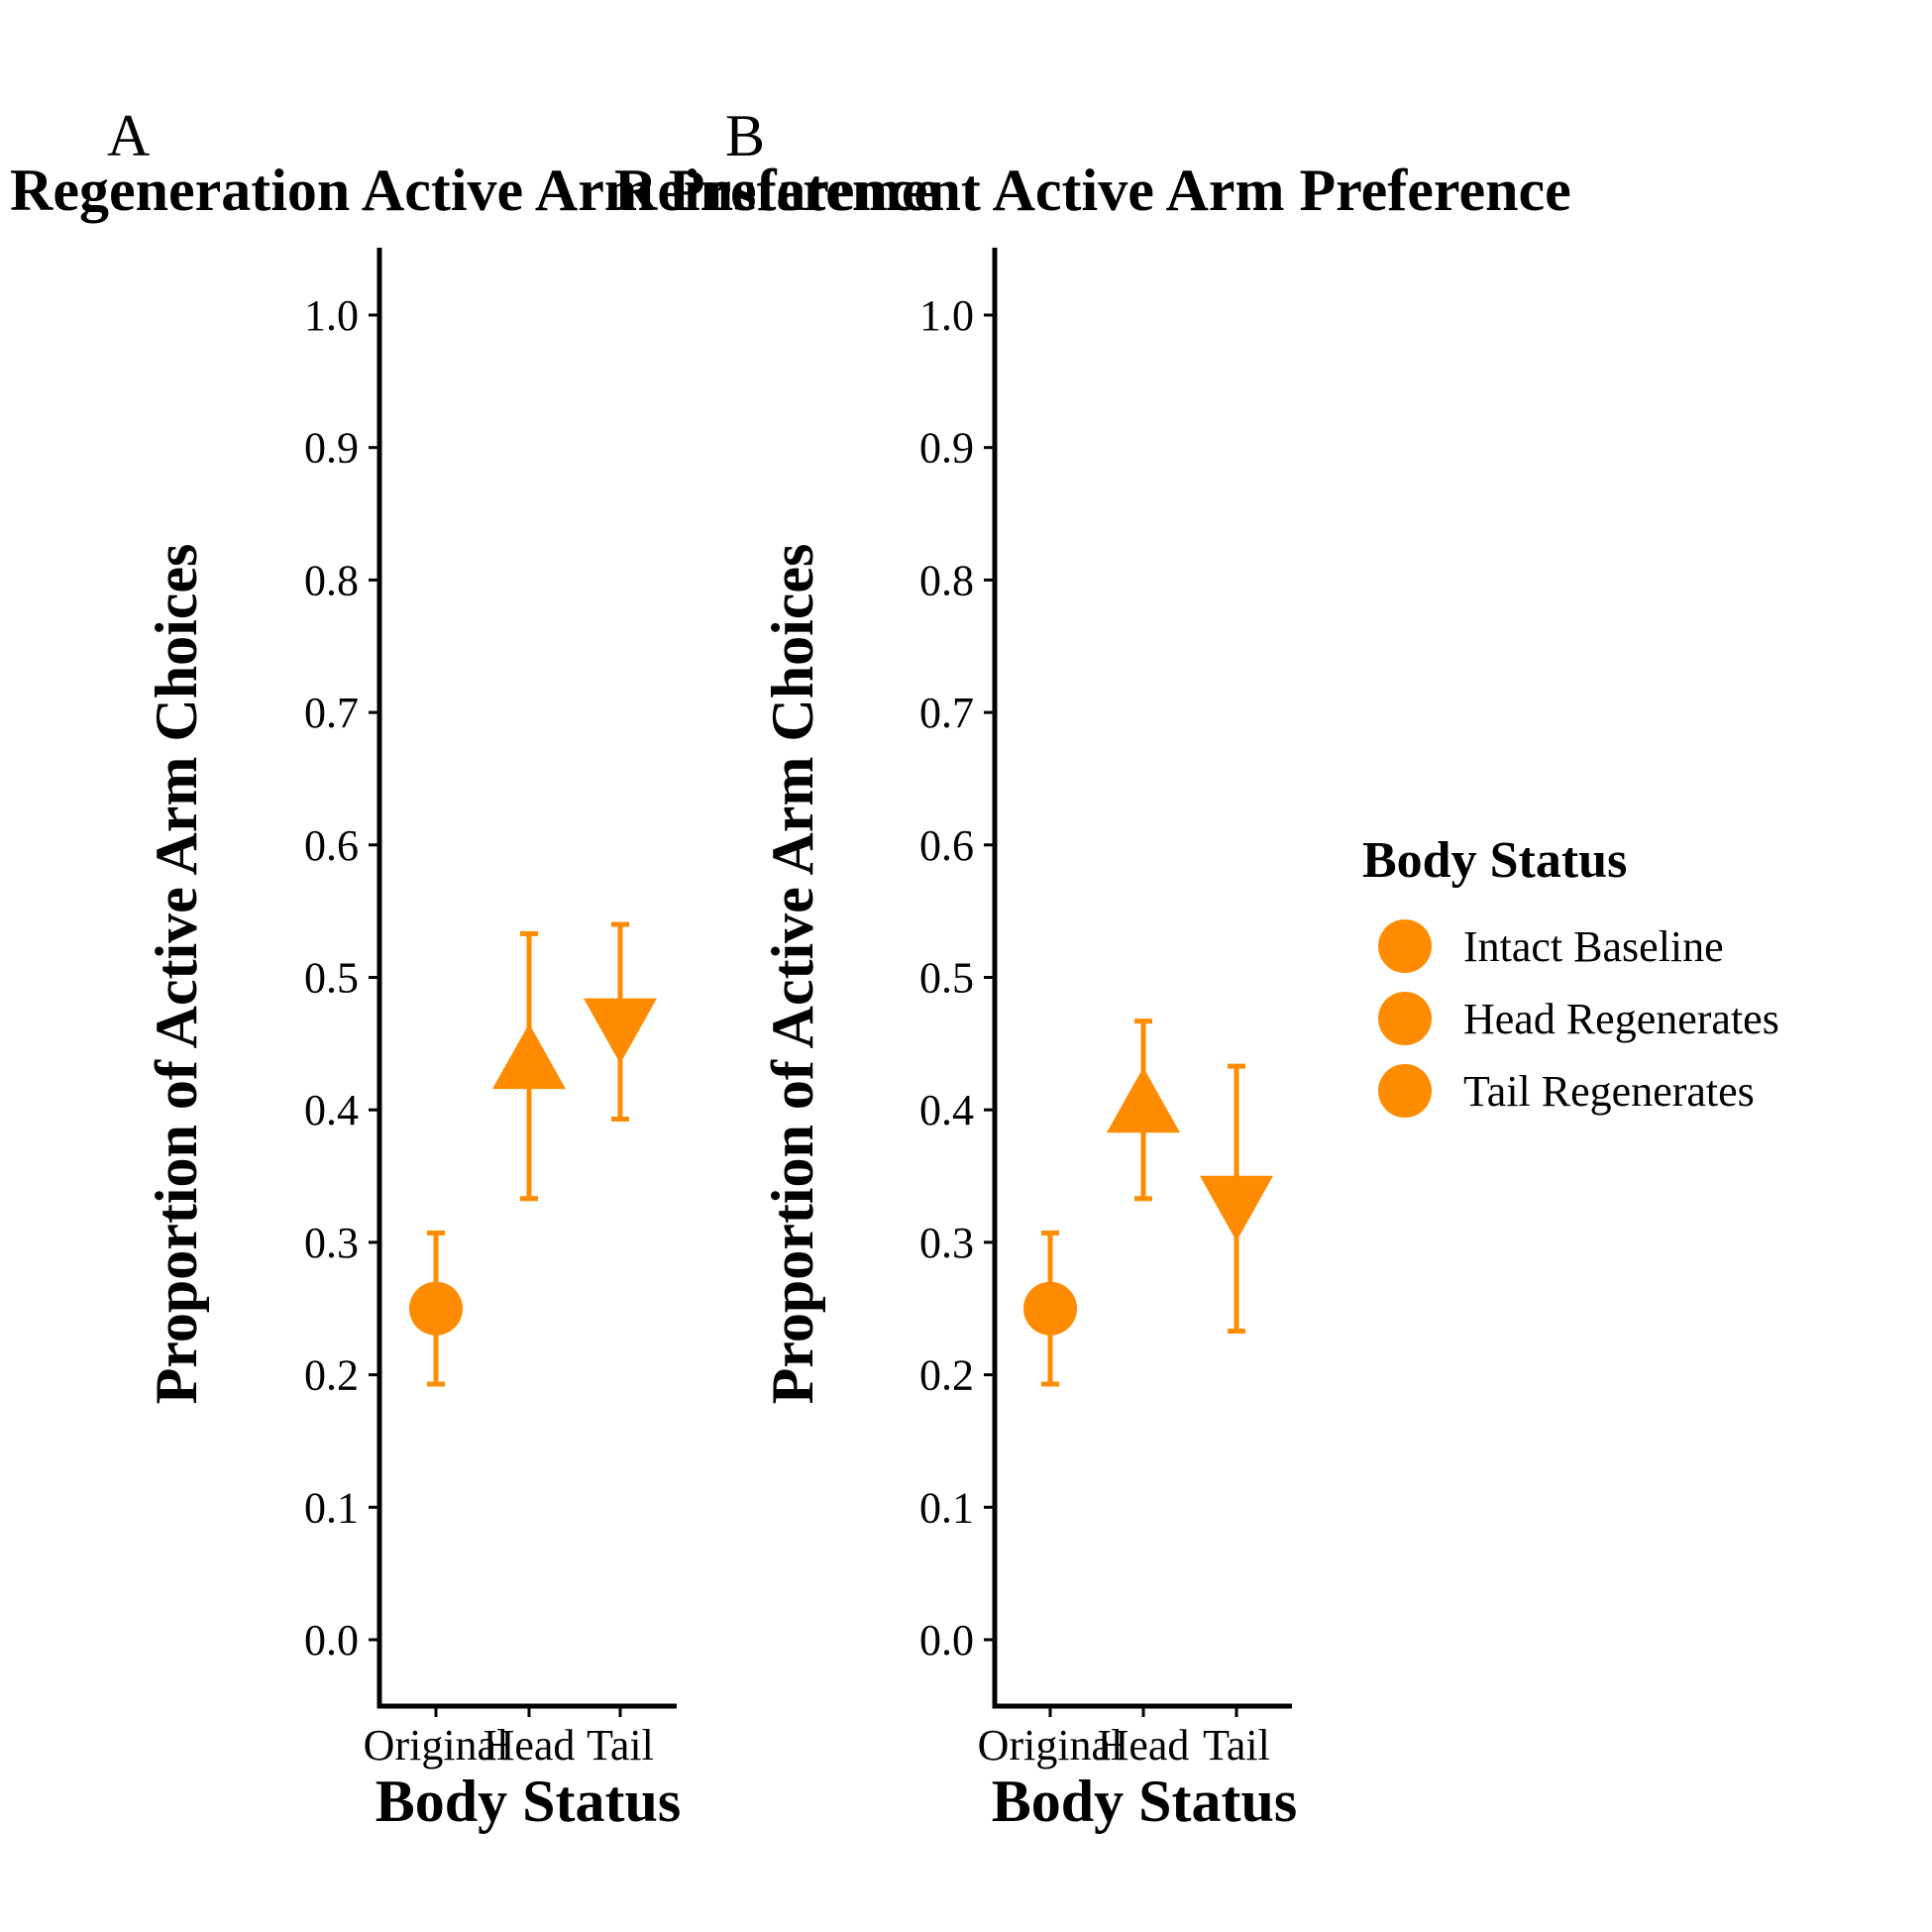 The width and height of the screenshot is (1932, 1932). Describe the element at coordinates (475, 190) in the screenshot. I see `panel-a-title: Regeneration Active Arm Preference` at that location.